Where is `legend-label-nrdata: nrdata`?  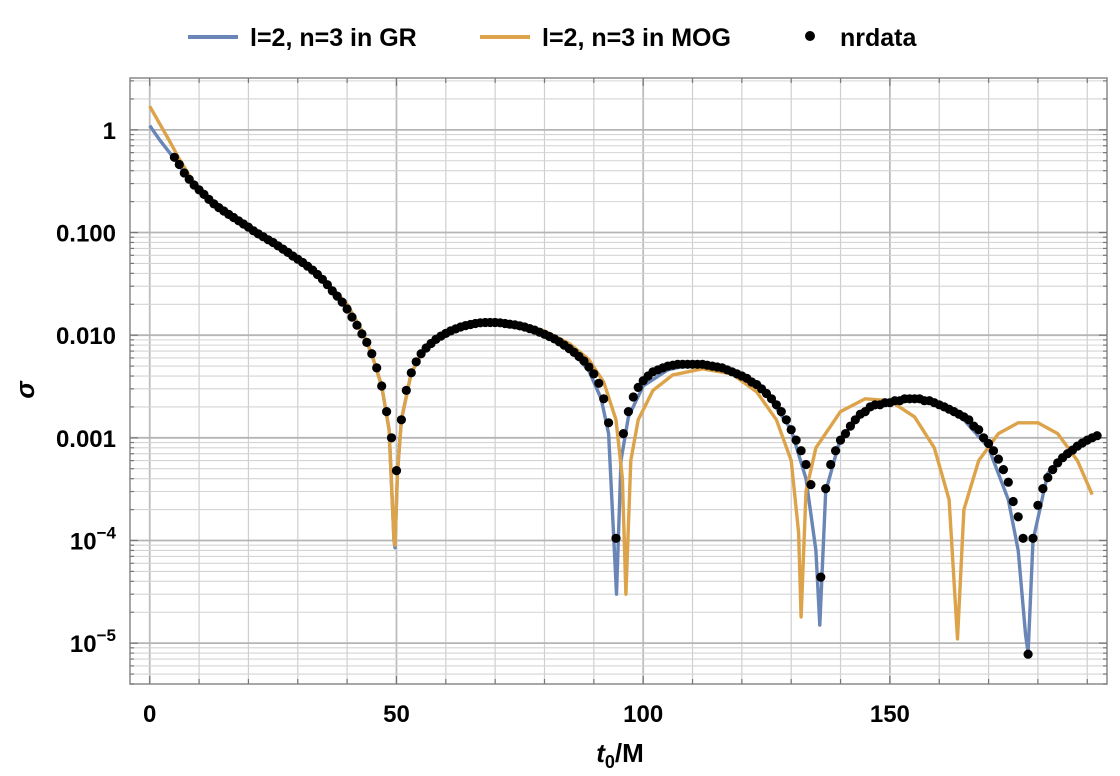 legend-label-nrdata: nrdata is located at coordinates (879, 38).